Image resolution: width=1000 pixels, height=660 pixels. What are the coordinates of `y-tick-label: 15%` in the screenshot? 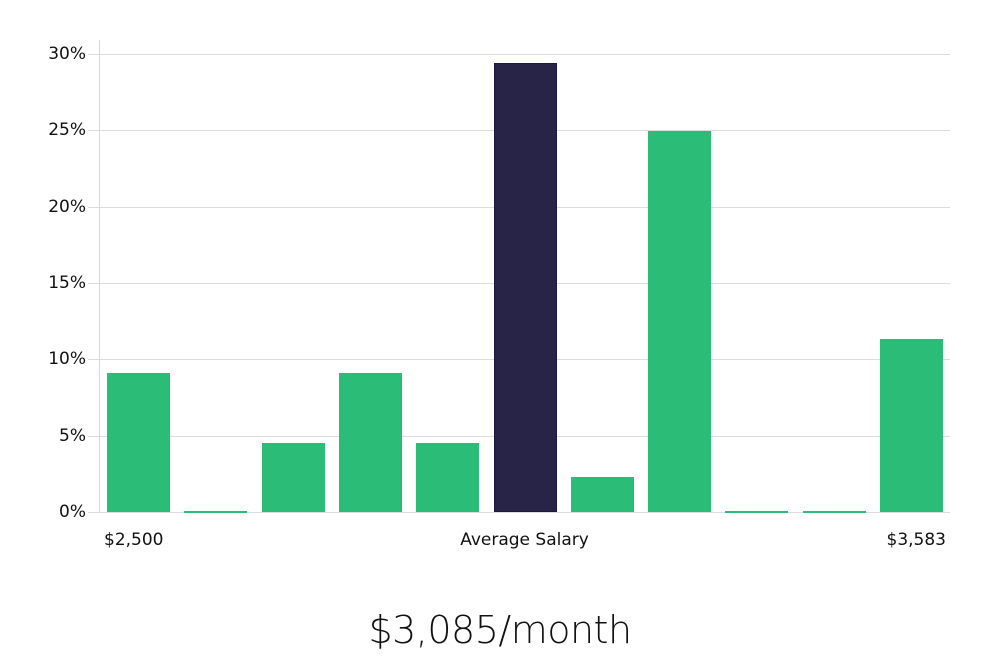 It's located at (67, 283).